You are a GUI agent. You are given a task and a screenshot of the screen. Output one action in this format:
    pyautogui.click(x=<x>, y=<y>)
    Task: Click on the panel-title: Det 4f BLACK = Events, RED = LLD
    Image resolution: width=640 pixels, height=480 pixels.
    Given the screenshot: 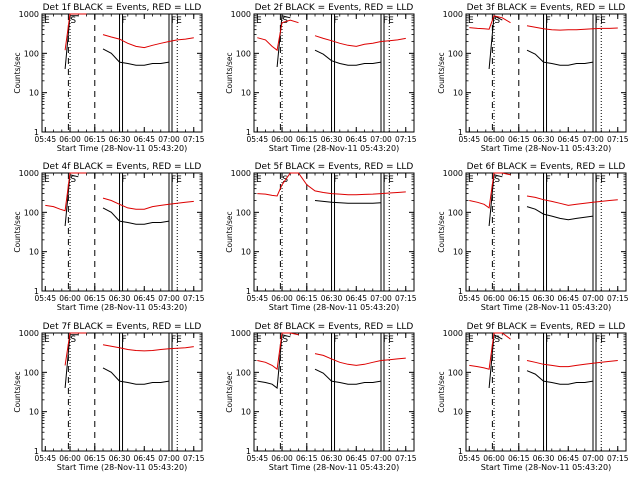 What is the action you would take?
    pyautogui.click(x=122, y=167)
    